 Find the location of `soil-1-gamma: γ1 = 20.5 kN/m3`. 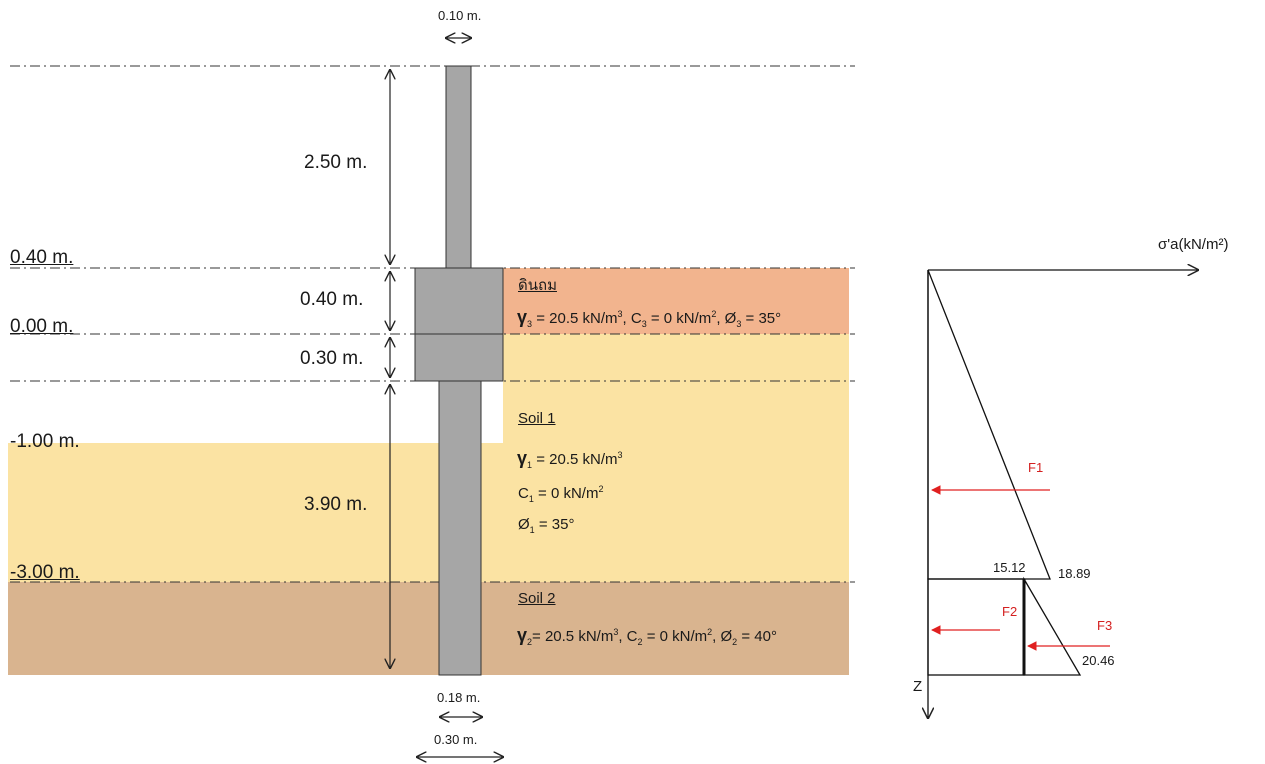

soil-1-gamma: γ1 = 20.5 kN/m3 is located at coordinates (570, 459).